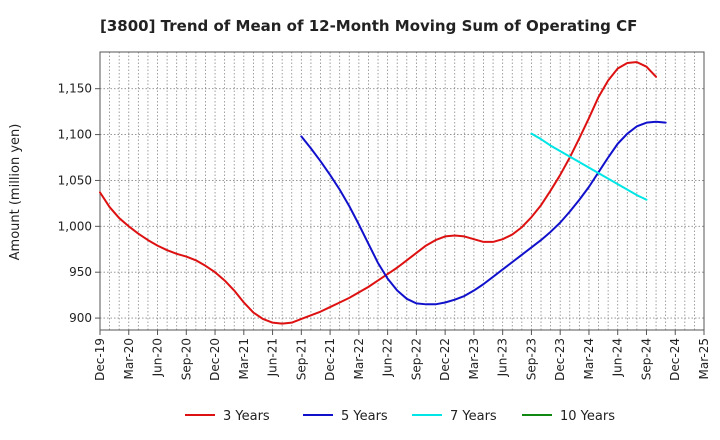  I want to click on x-tick-label: Dec-20, so click(215, 359).